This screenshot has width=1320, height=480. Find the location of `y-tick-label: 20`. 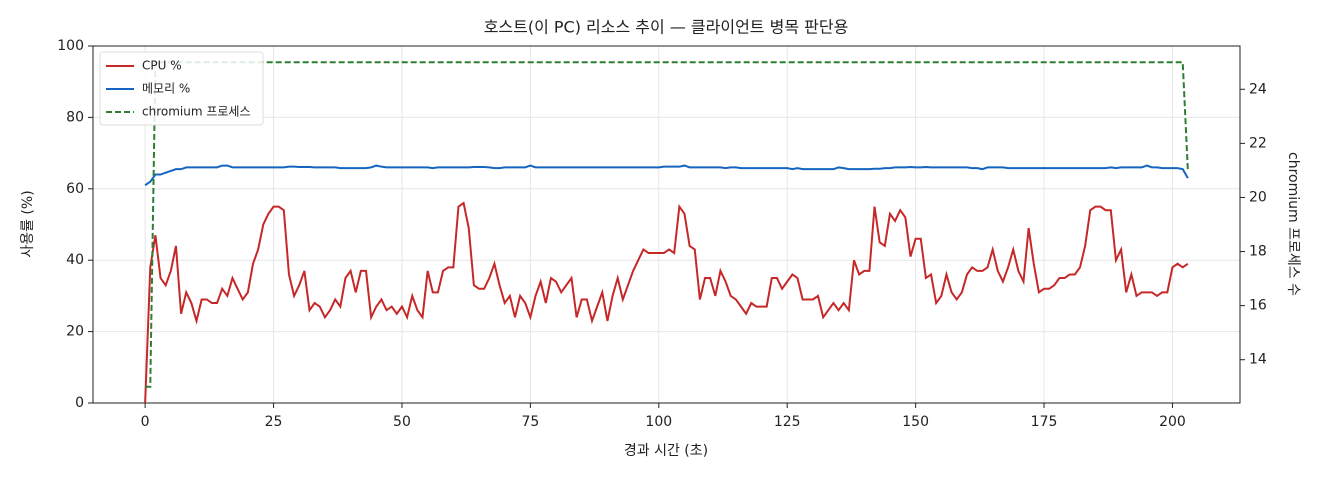

y-tick-label: 20 is located at coordinates (75, 332).